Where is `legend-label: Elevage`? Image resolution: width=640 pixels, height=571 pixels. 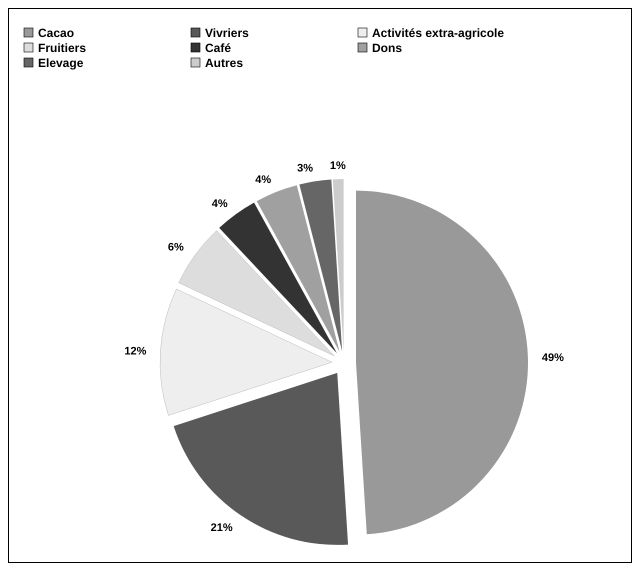
legend-label: Elevage is located at coordinates (61, 63).